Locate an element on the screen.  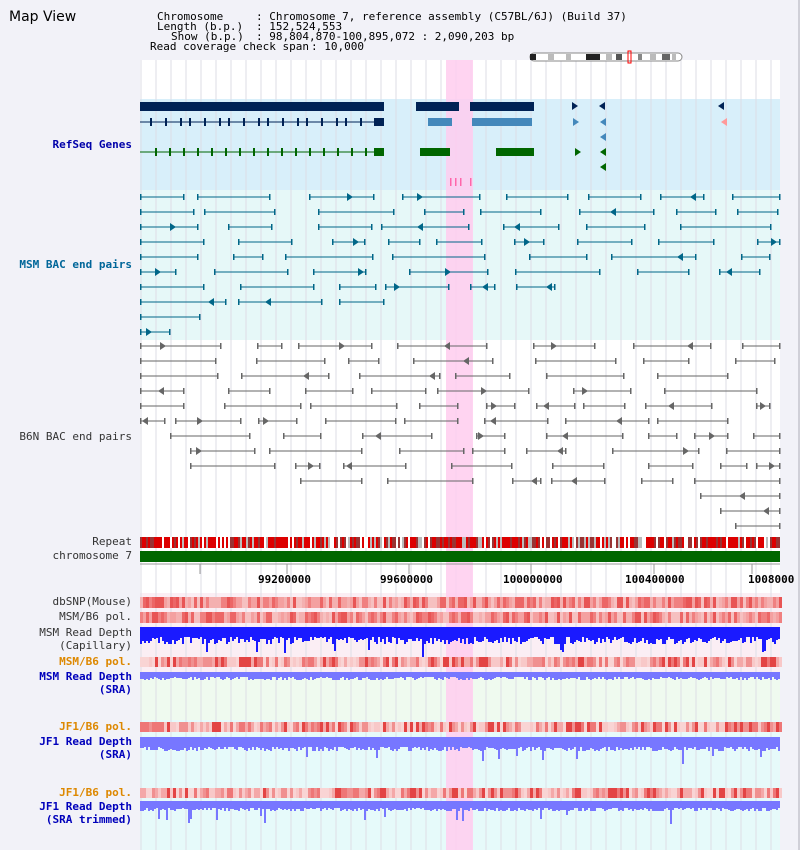
arrow-right-icon is located at coordinates (494, 406).